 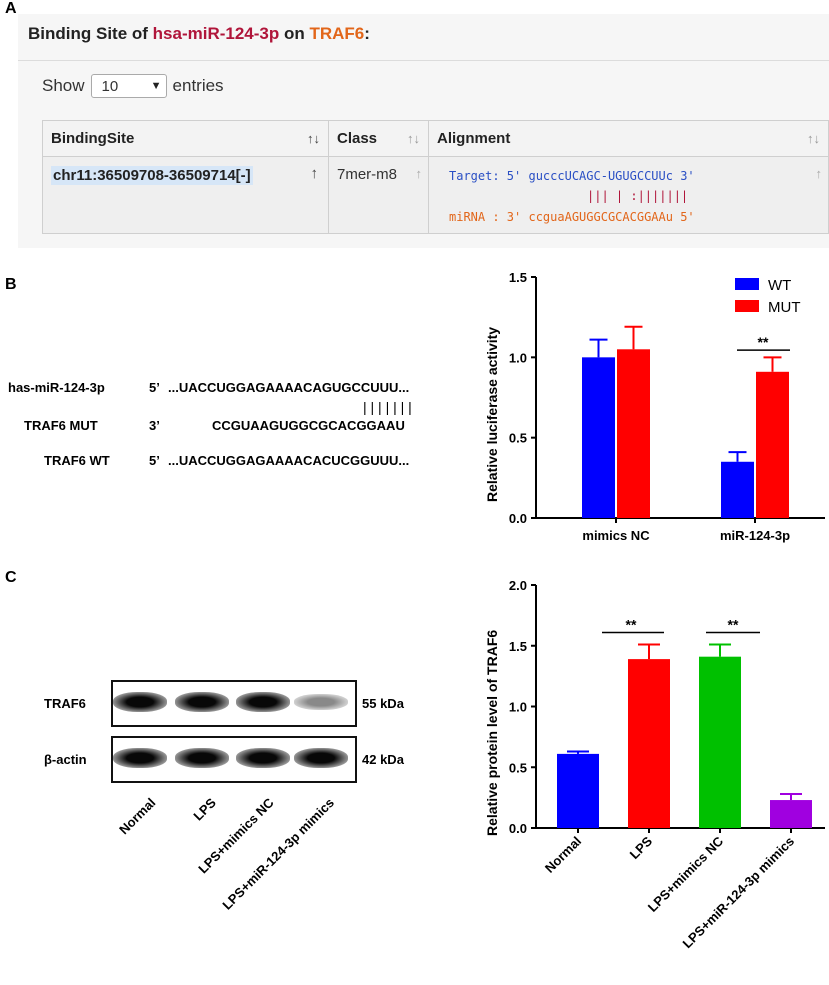 I want to click on luciferase-chart: 0.0 0.5 1.0 1.5 mimics NC miR-124-3p ** WT MUT, so click(x=667, y=406).